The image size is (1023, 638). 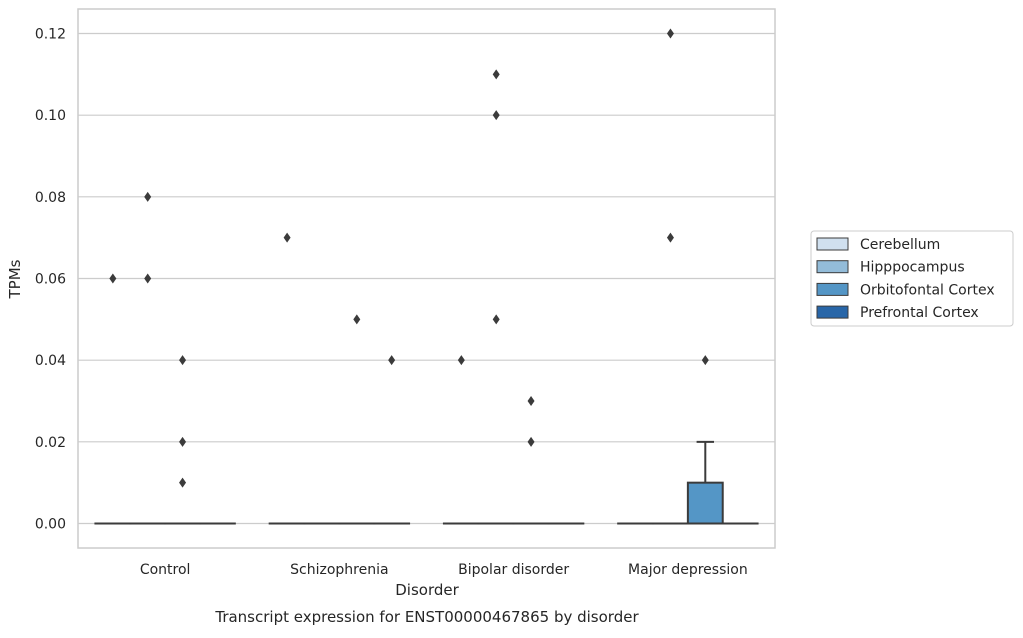 I want to click on legend-label: Cerebellum, so click(x=900, y=245).